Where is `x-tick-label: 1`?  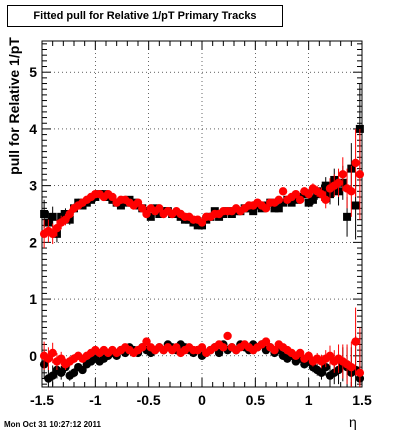
x-tick-label: 1 is located at coordinates (309, 400).